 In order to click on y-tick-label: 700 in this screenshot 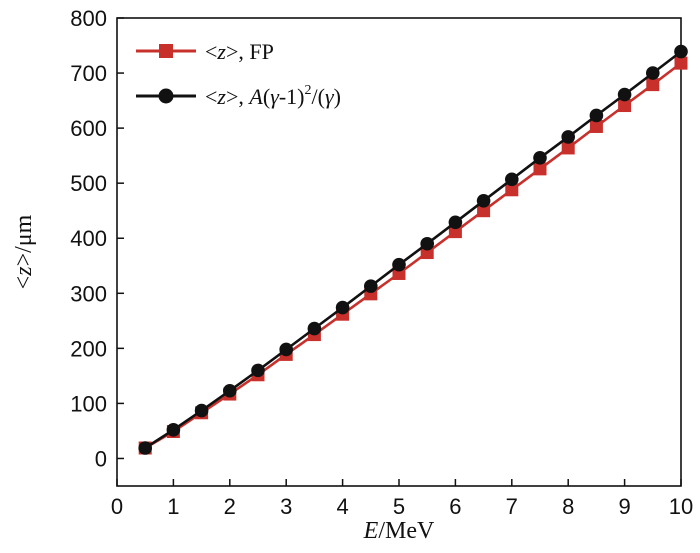, I will do `click(88, 73)`.